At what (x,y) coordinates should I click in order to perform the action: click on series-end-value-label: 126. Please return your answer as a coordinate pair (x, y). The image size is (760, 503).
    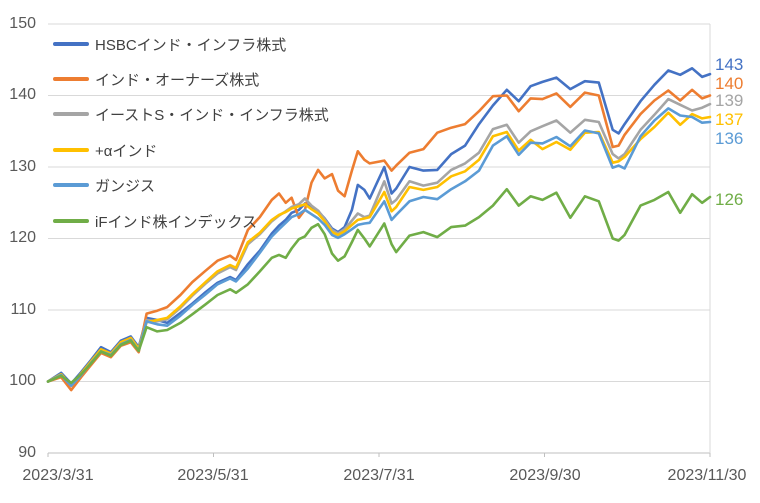
    Looking at the image, I should click on (729, 199).